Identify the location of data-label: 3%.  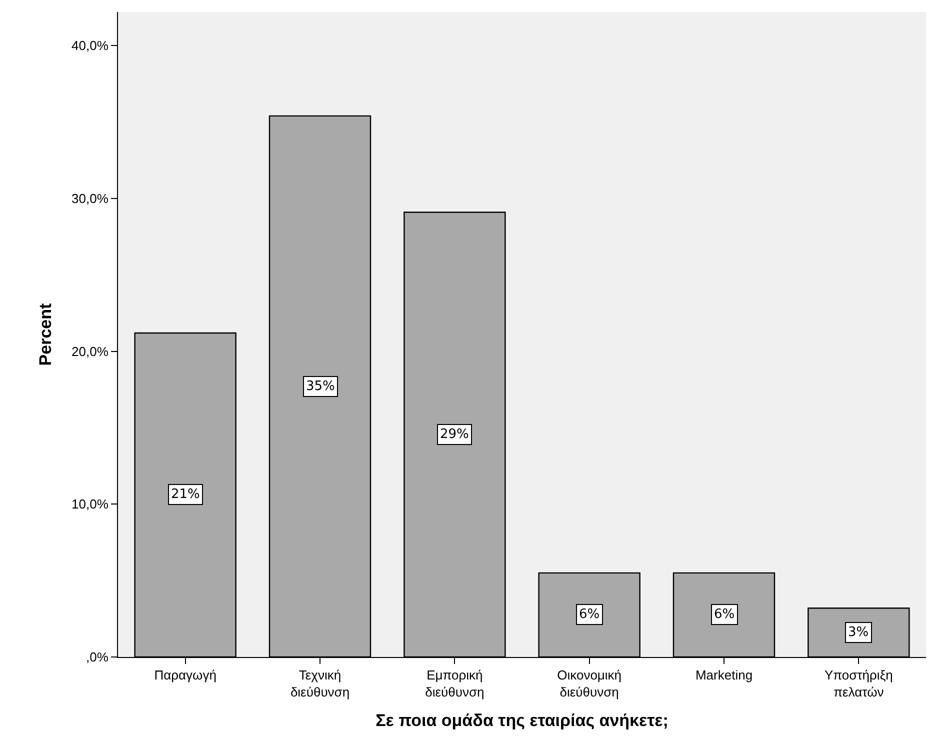
(858, 632).